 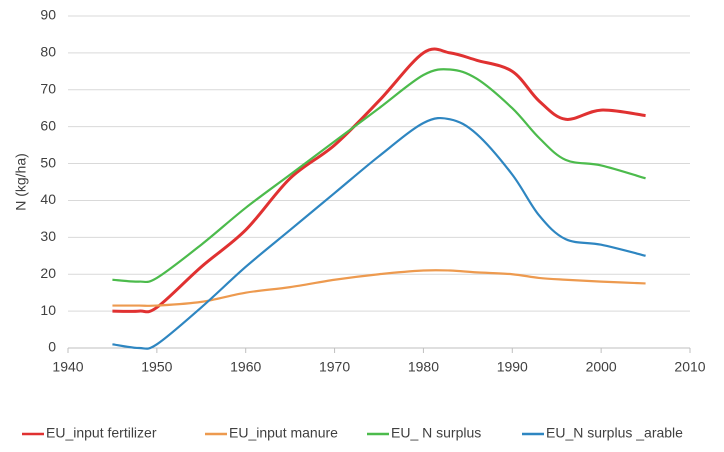 What do you see at coordinates (48, 236) in the screenshot?
I see `y-tick-label: 30` at bounding box center [48, 236].